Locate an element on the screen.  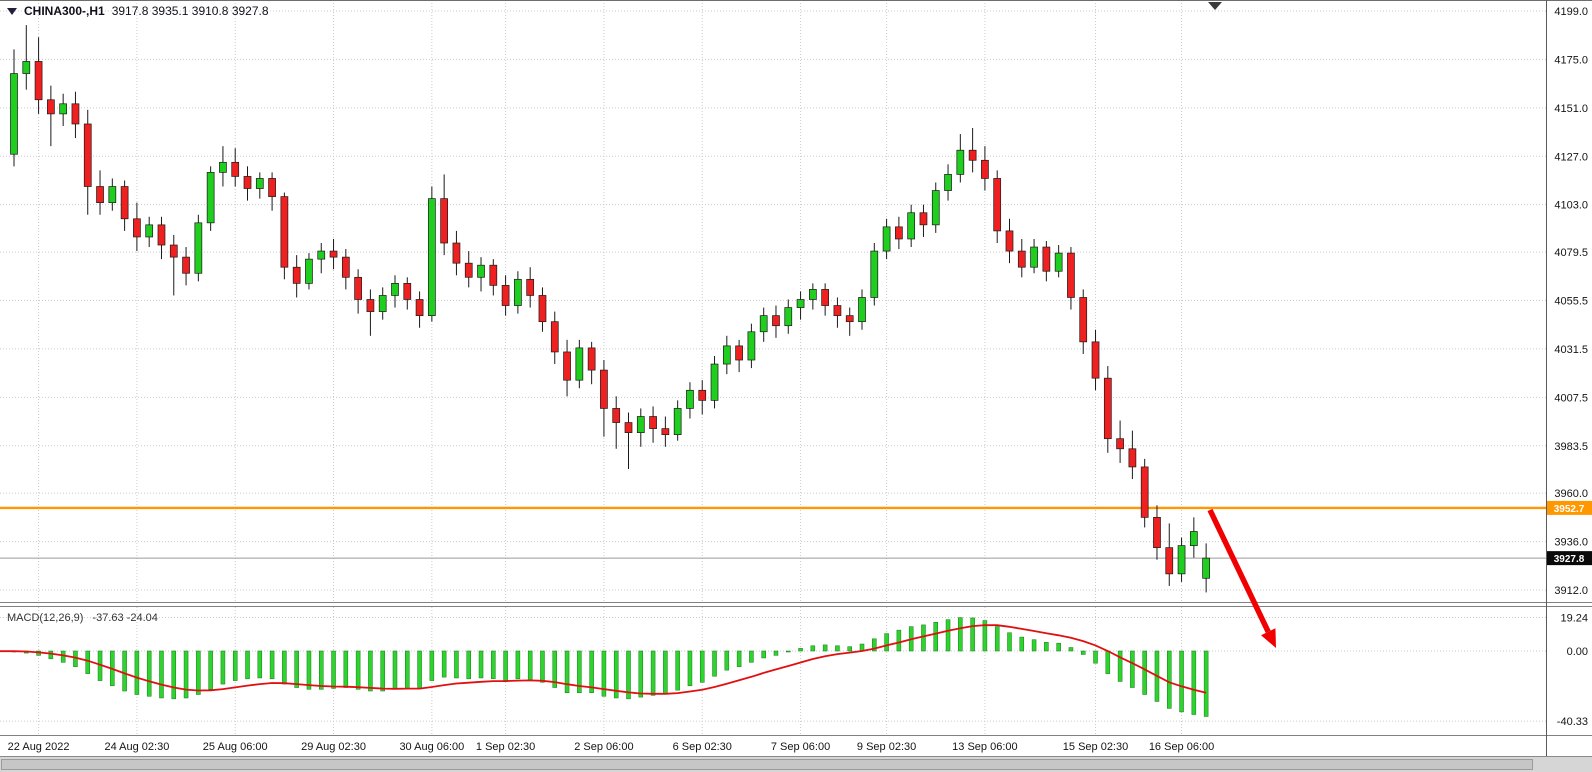
current-price-tag-label: 3927.8 is located at coordinates (1569, 559).